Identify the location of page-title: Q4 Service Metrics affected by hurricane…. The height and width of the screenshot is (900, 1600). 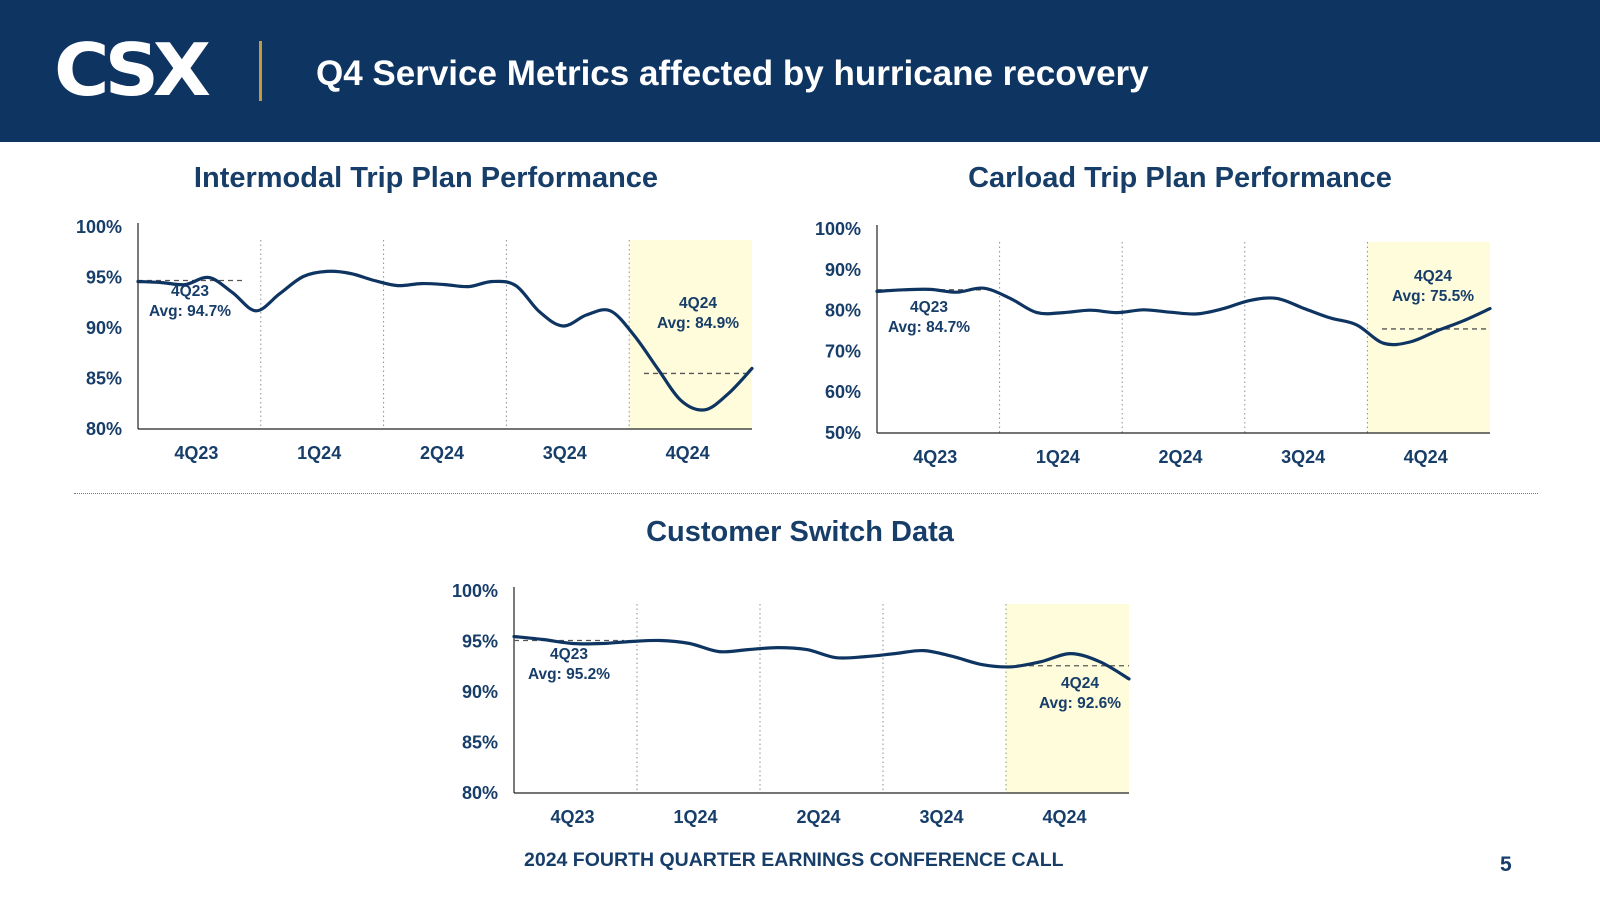
(732, 73).